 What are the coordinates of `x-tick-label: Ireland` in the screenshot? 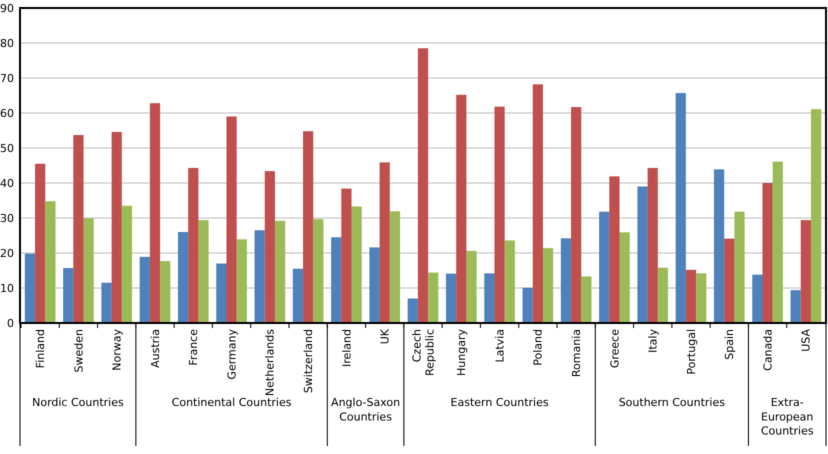 It's located at (347, 348).